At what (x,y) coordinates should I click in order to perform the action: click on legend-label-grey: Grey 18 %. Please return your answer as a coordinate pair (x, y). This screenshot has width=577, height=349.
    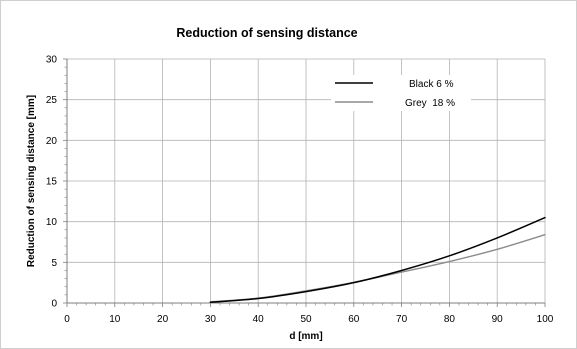
    Looking at the image, I should click on (430, 103).